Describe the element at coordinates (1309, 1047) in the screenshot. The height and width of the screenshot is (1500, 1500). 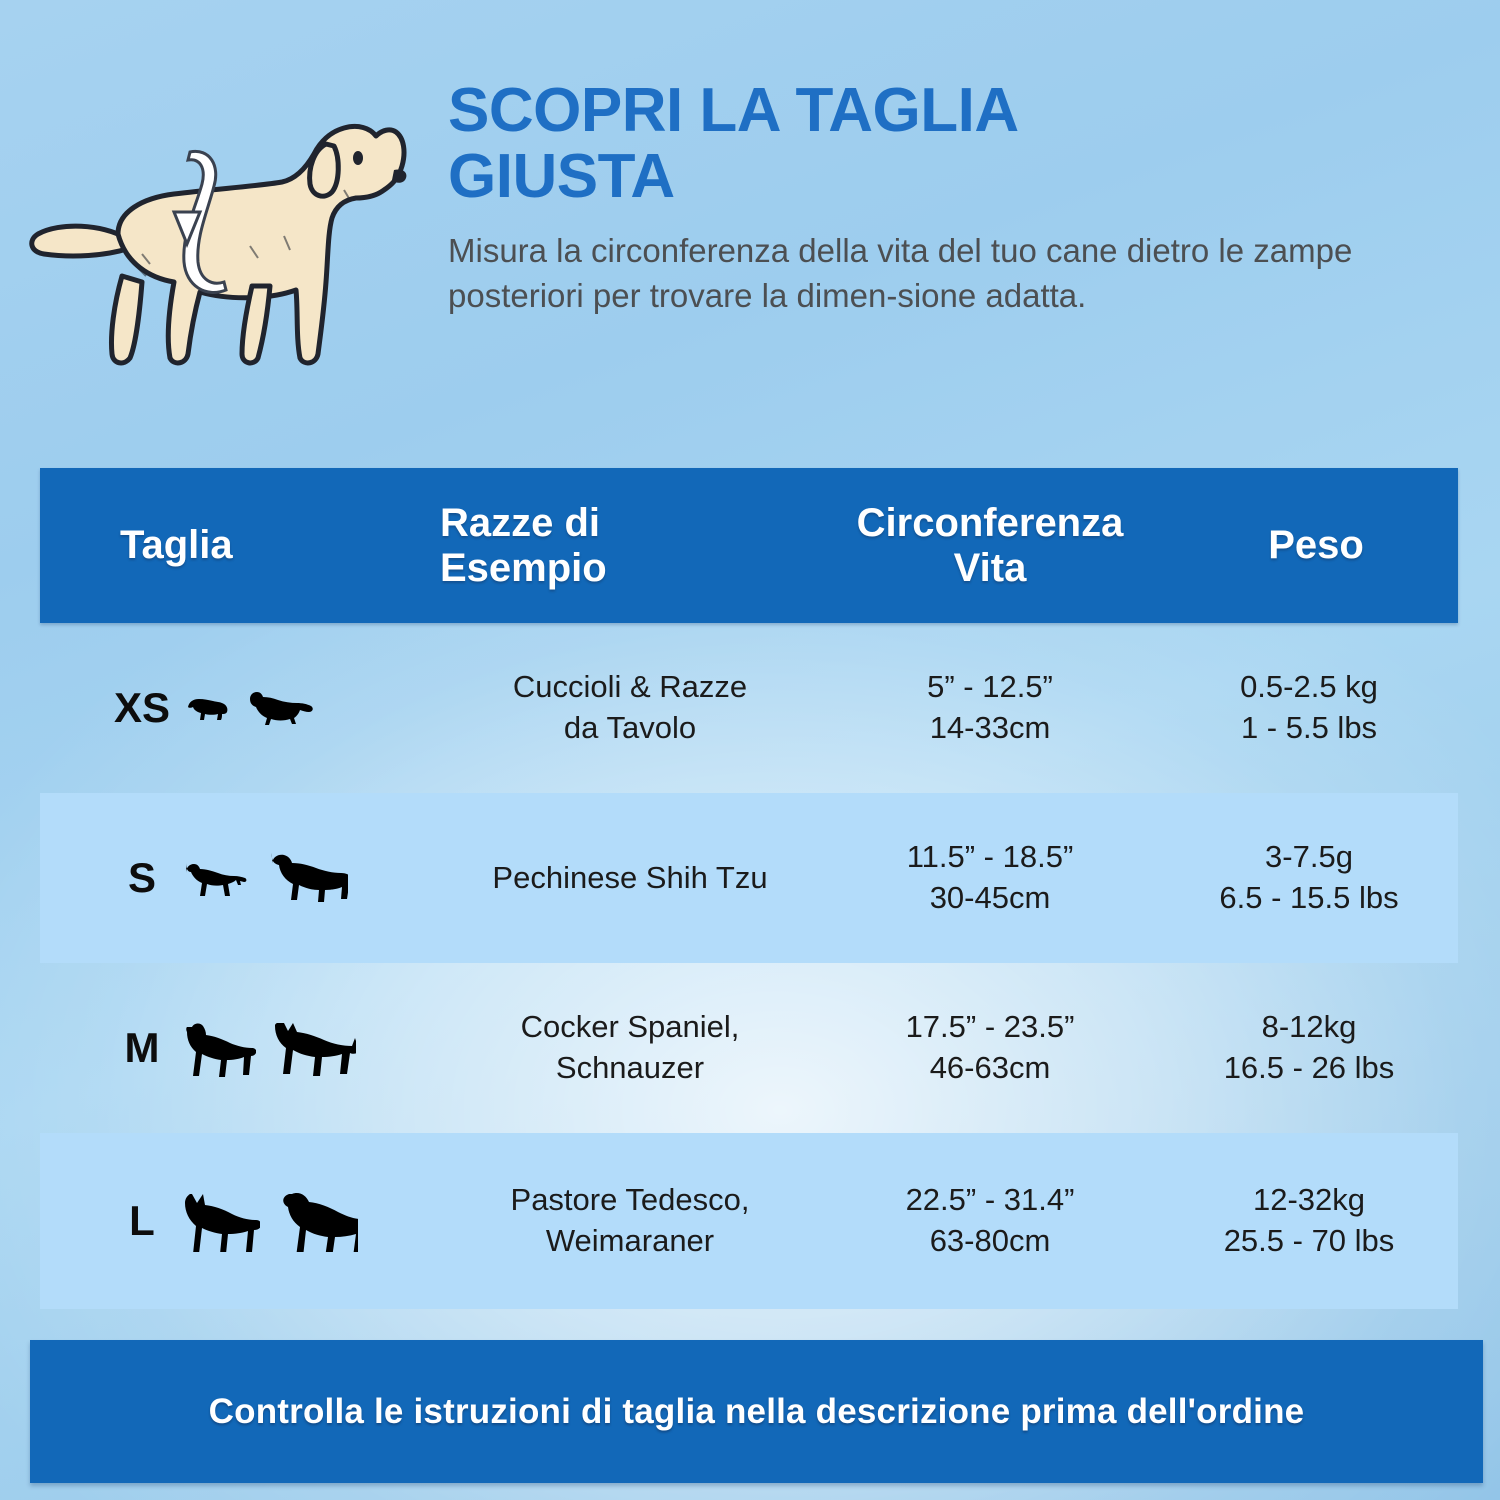
I see `cell-weight: 8-12kg 16.5 - 26 lbs` at that location.